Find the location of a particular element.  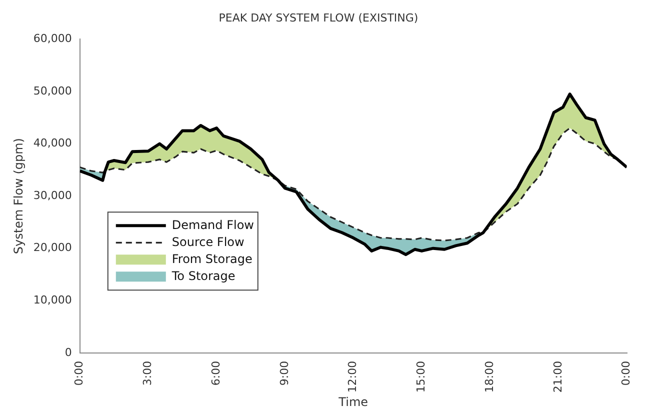

x-tick-label: 12:00 is located at coordinates (353, 376).